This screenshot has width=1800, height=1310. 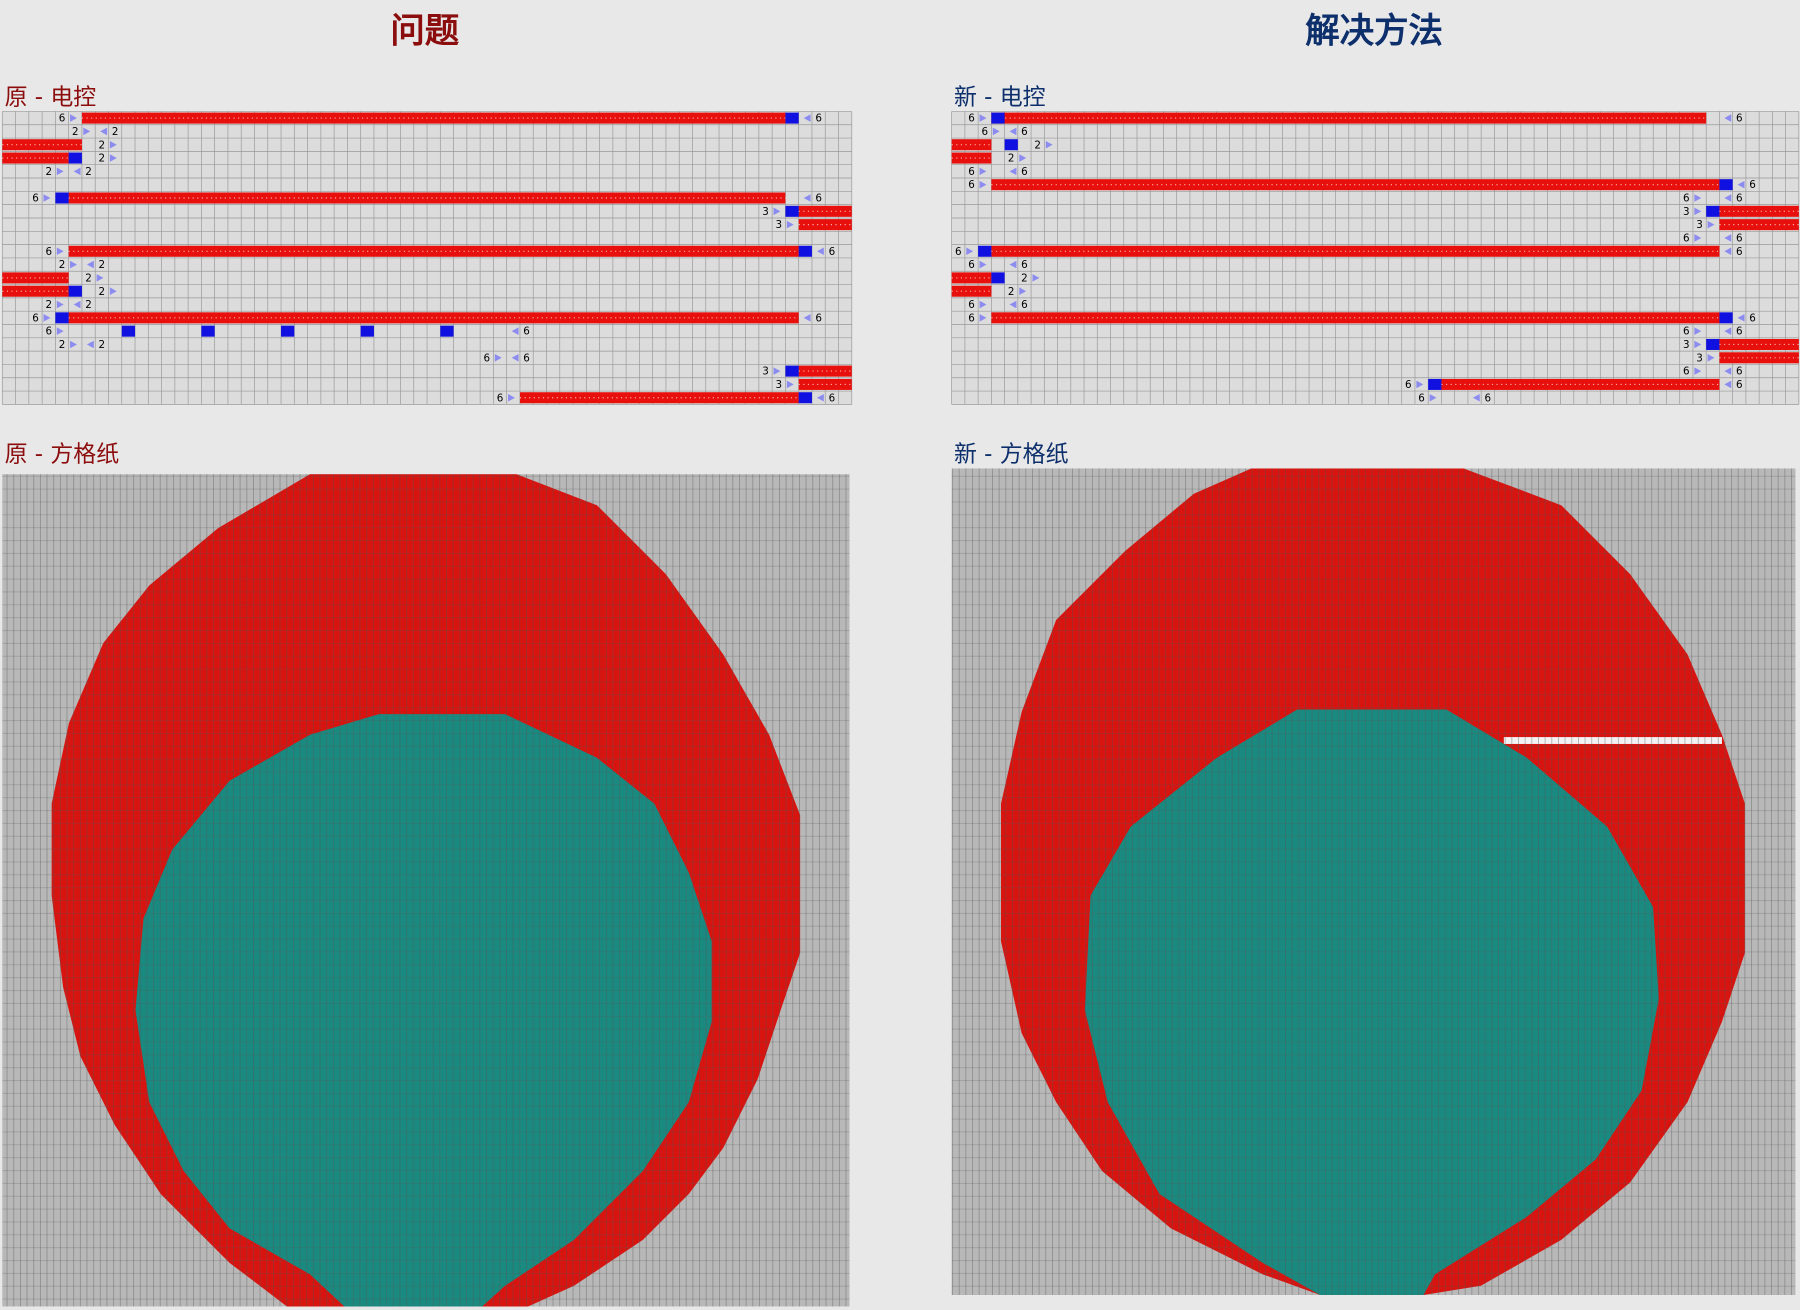 What do you see at coordinates (62, 455) in the screenshot?
I see `grid-title: 原 - 方格纸` at bounding box center [62, 455].